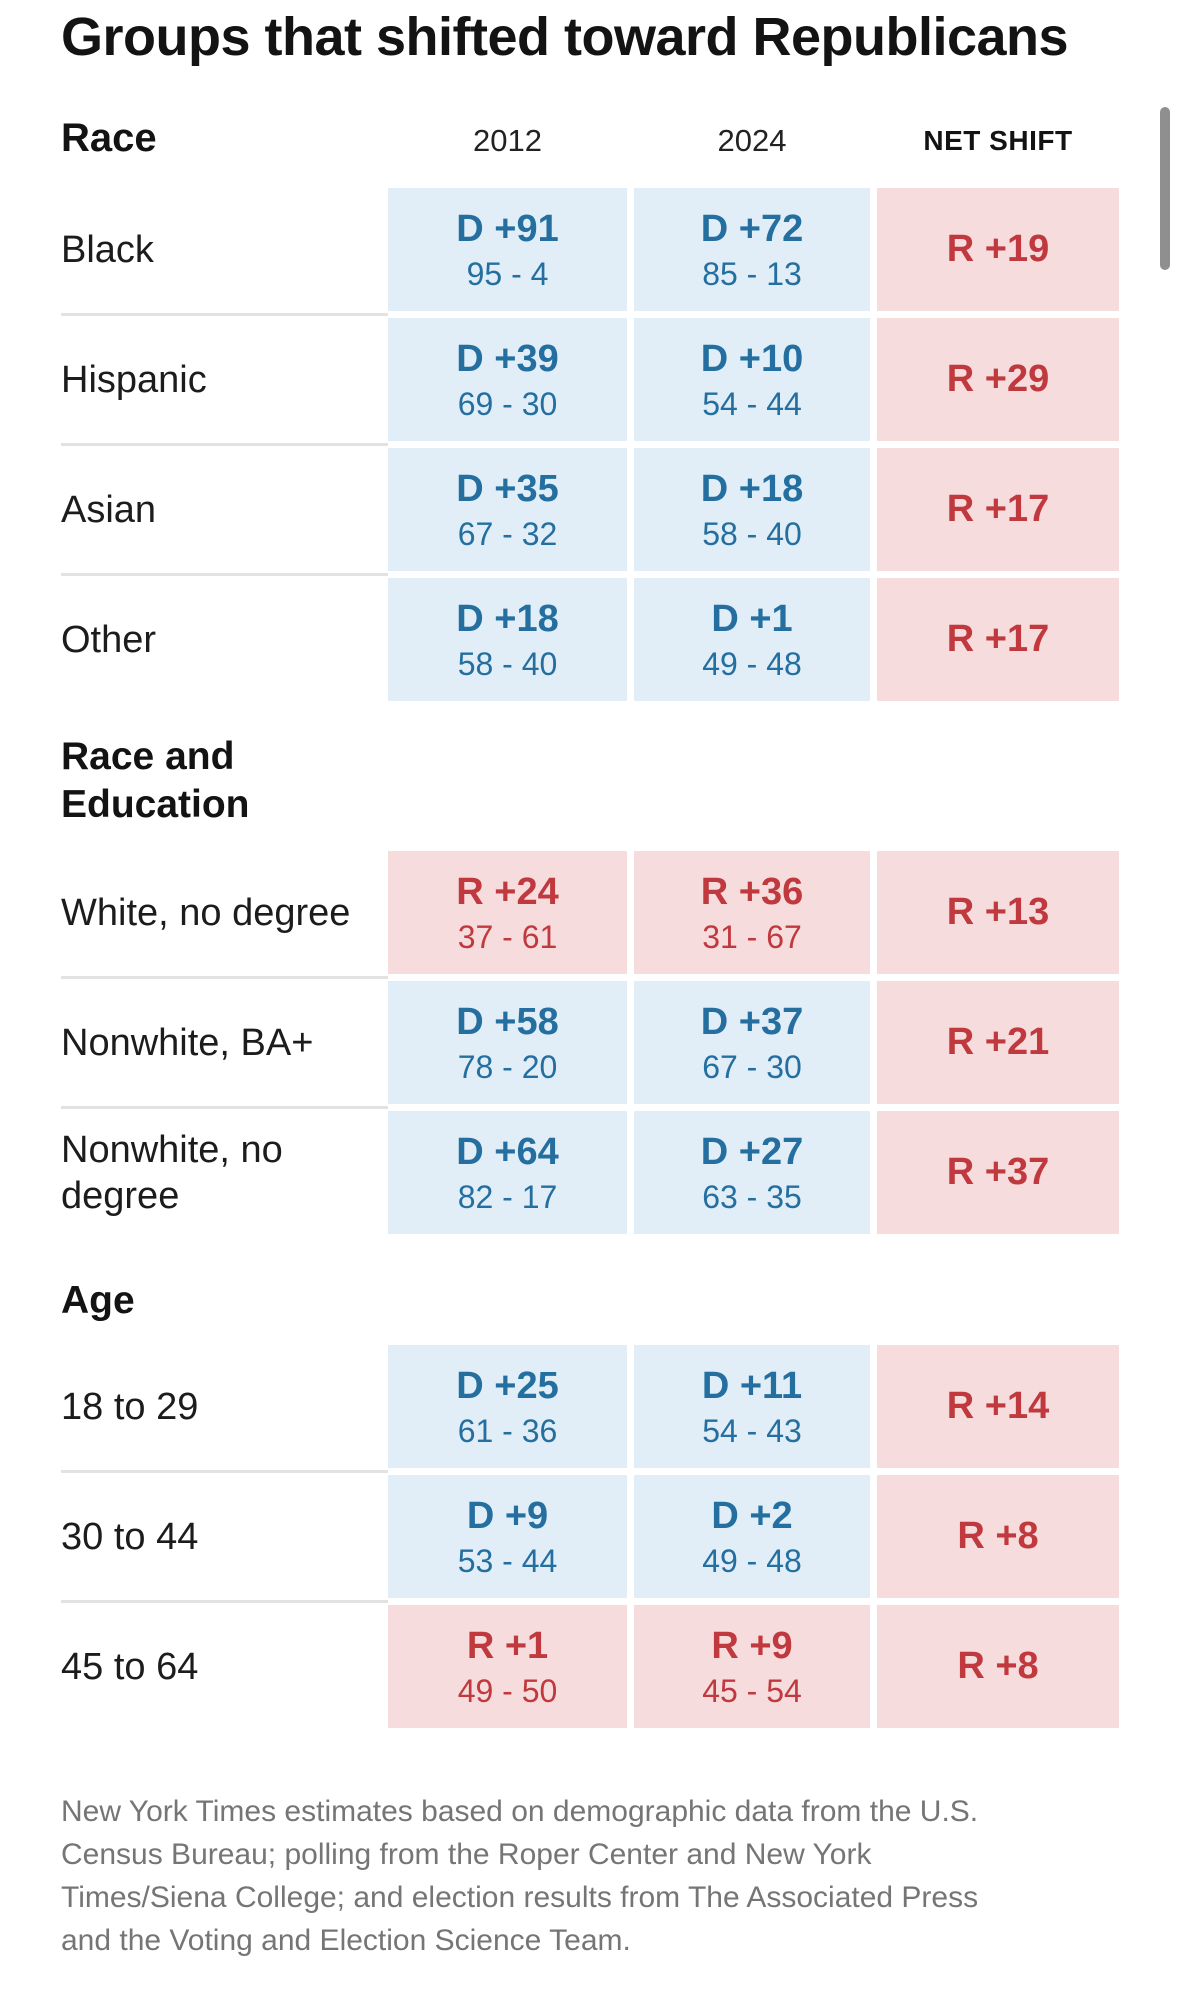 This screenshot has height=1995, width=1179. I want to click on margin-cell-2012: D +39 69 - 30, so click(507, 379).